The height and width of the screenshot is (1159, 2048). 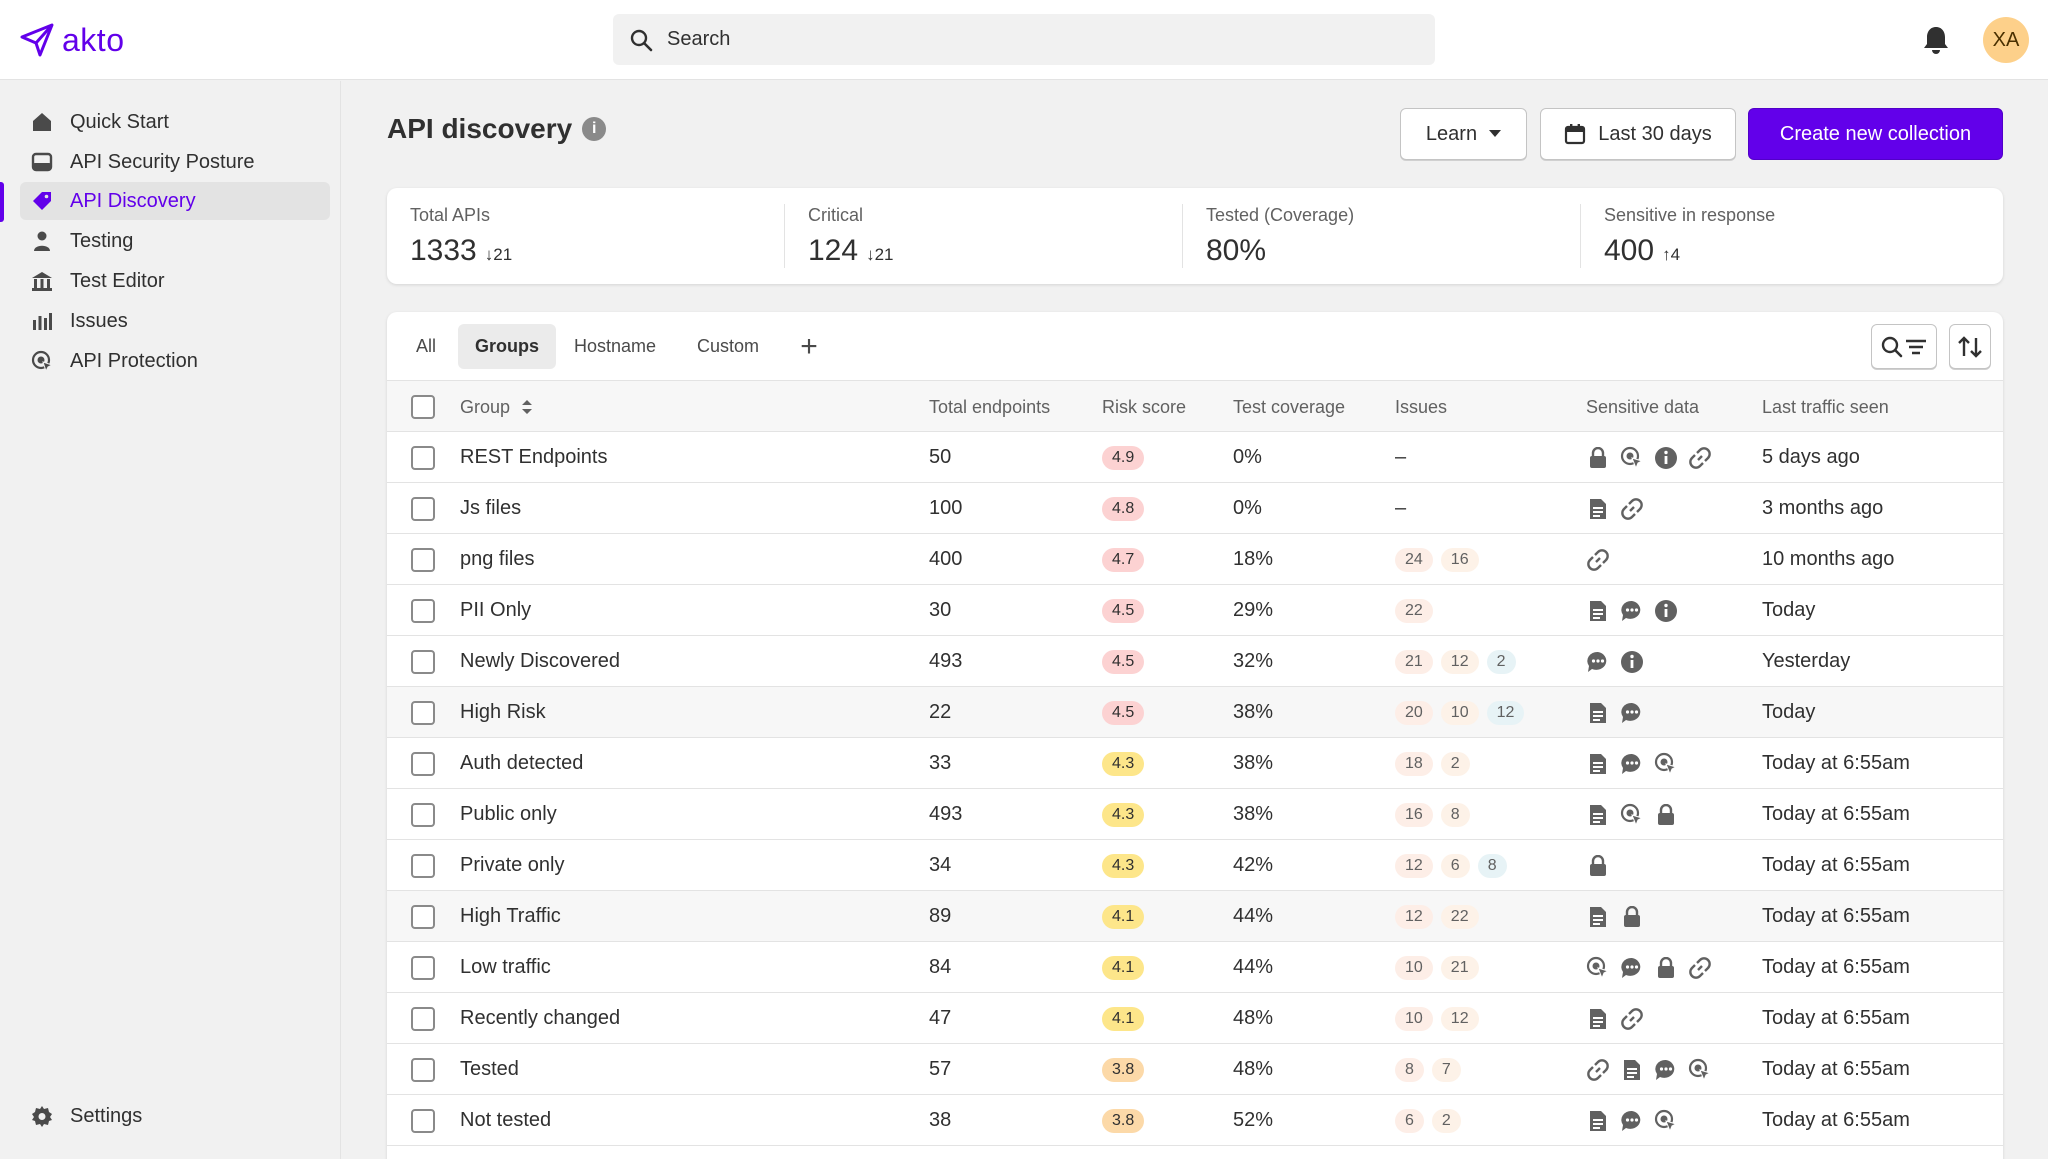 What do you see at coordinates (615, 346) in the screenshot?
I see `tab-hostname: Hostname` at bounding box center [615, 346].